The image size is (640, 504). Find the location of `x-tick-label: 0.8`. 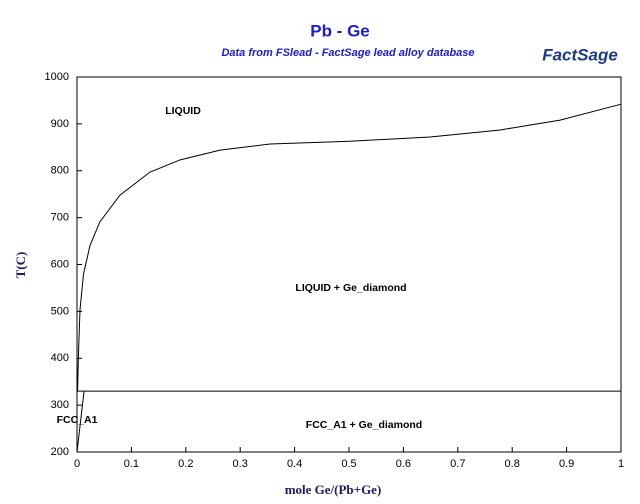

x-tick-label: 0.8 is located at coordinates (512, 464).